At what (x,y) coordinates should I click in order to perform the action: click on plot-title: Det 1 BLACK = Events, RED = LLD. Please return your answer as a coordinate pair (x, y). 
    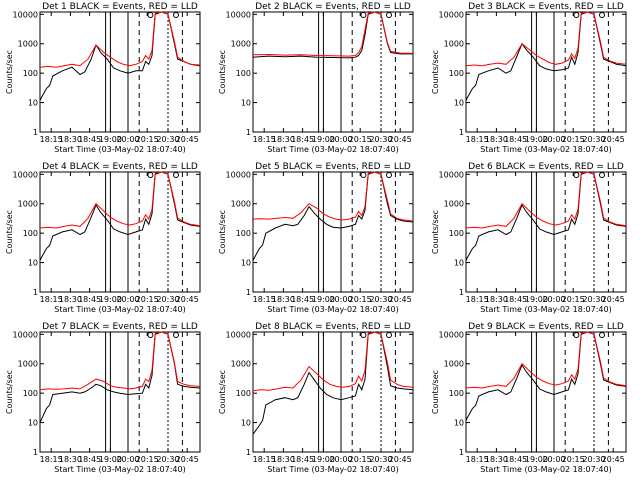
    Looking at the image, I should click on (120, 7).